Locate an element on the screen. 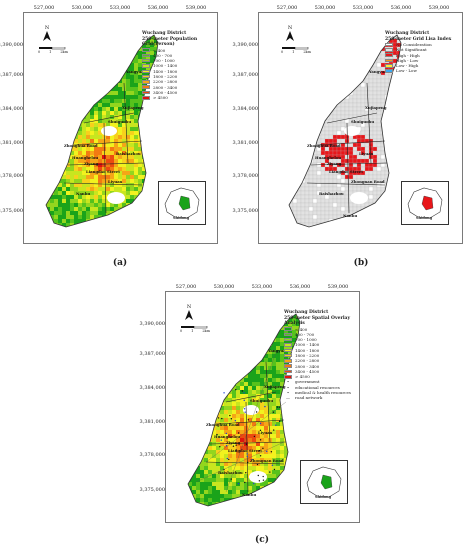 This screenshot has width=475, height=550. place-label: Zhongnan Road is located at coordinates (368, 181).